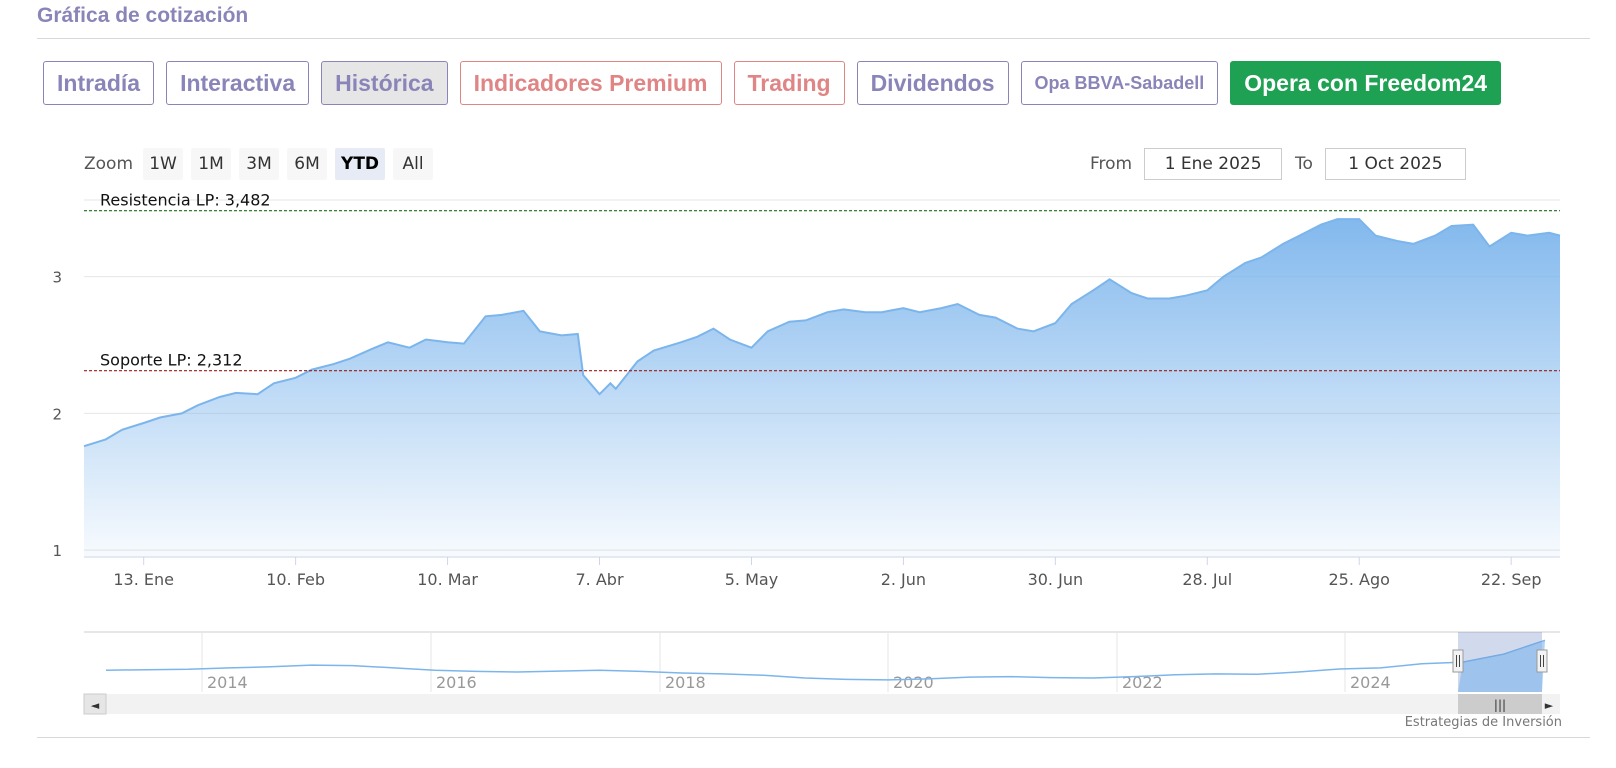 Image resolution: width=1616 pixels, height=768 pixels. Describe the element at coordinates (57, 278) in the screenshot. I see `y-tick-label: 3` at that location.